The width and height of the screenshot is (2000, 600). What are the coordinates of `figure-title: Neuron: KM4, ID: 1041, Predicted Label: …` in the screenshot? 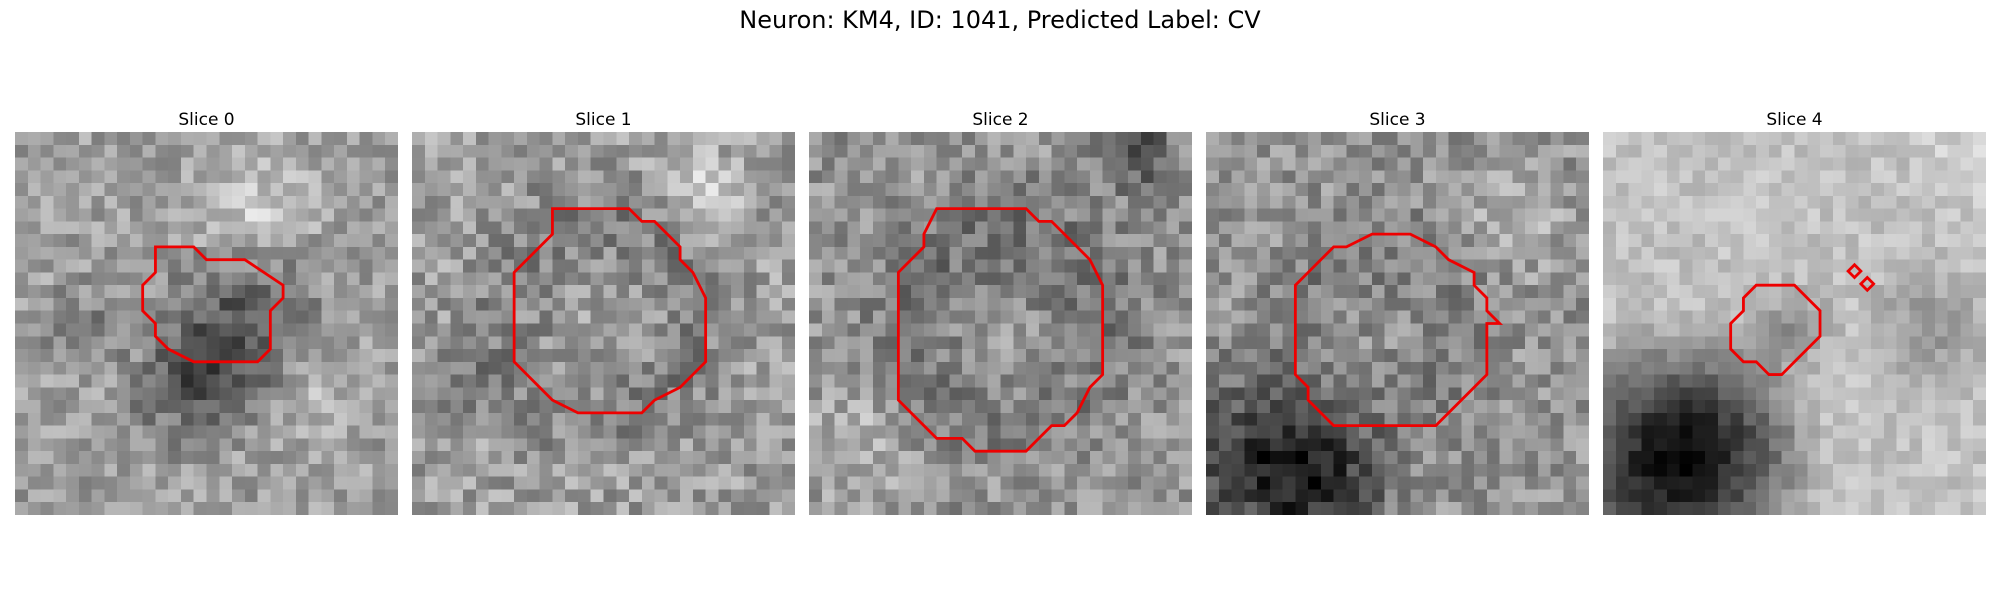 It's located at (1000, 20).